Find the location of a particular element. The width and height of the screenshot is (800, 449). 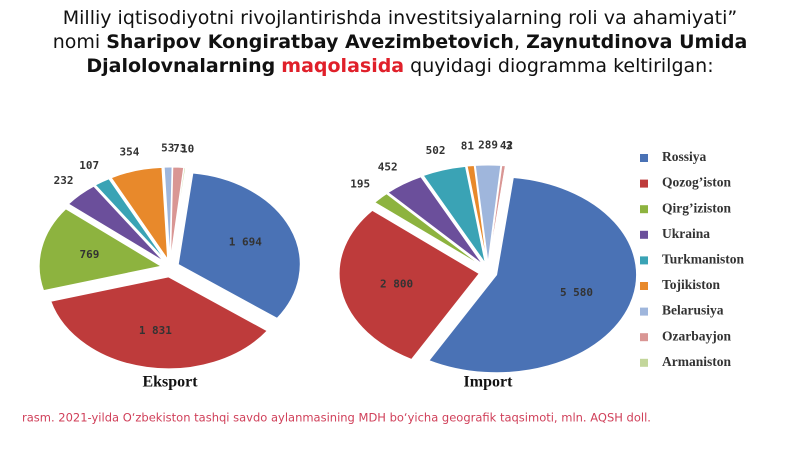

value-label: 2 800 is located at coordinates (396, 283).